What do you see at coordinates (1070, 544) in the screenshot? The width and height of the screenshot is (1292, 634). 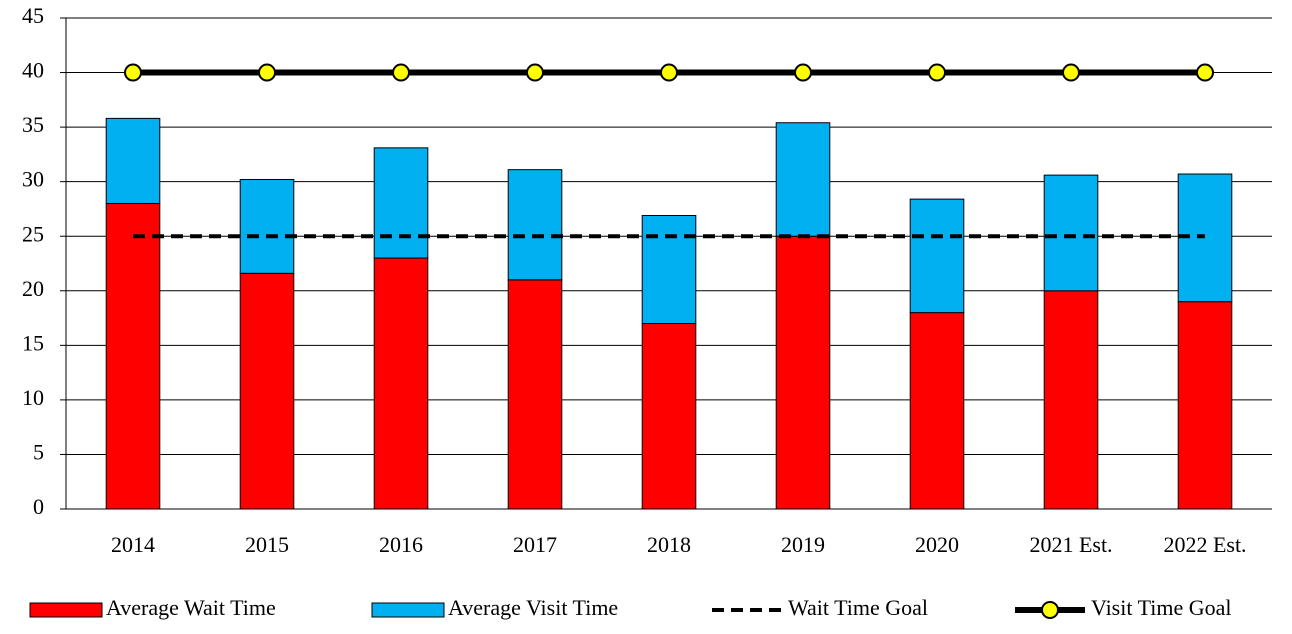 I see `x-tick-label: 2021 Est.` at bounding box center [1070, 544].